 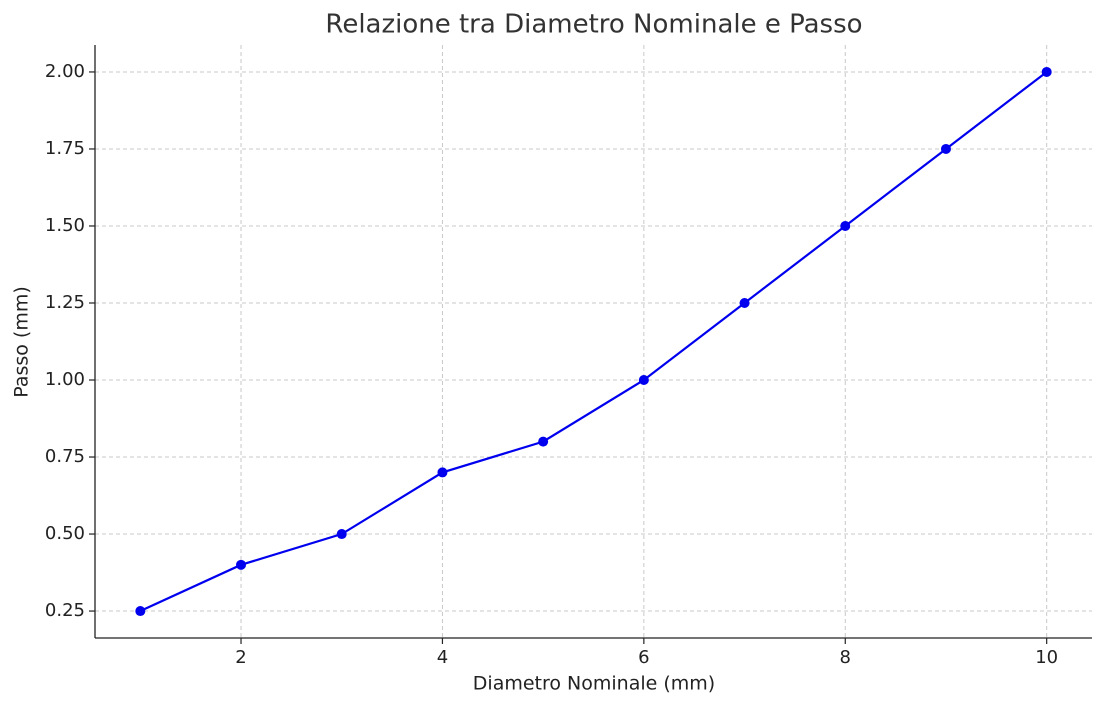 I want to click on x-tick-label: 8, so click(x=845, y=657).